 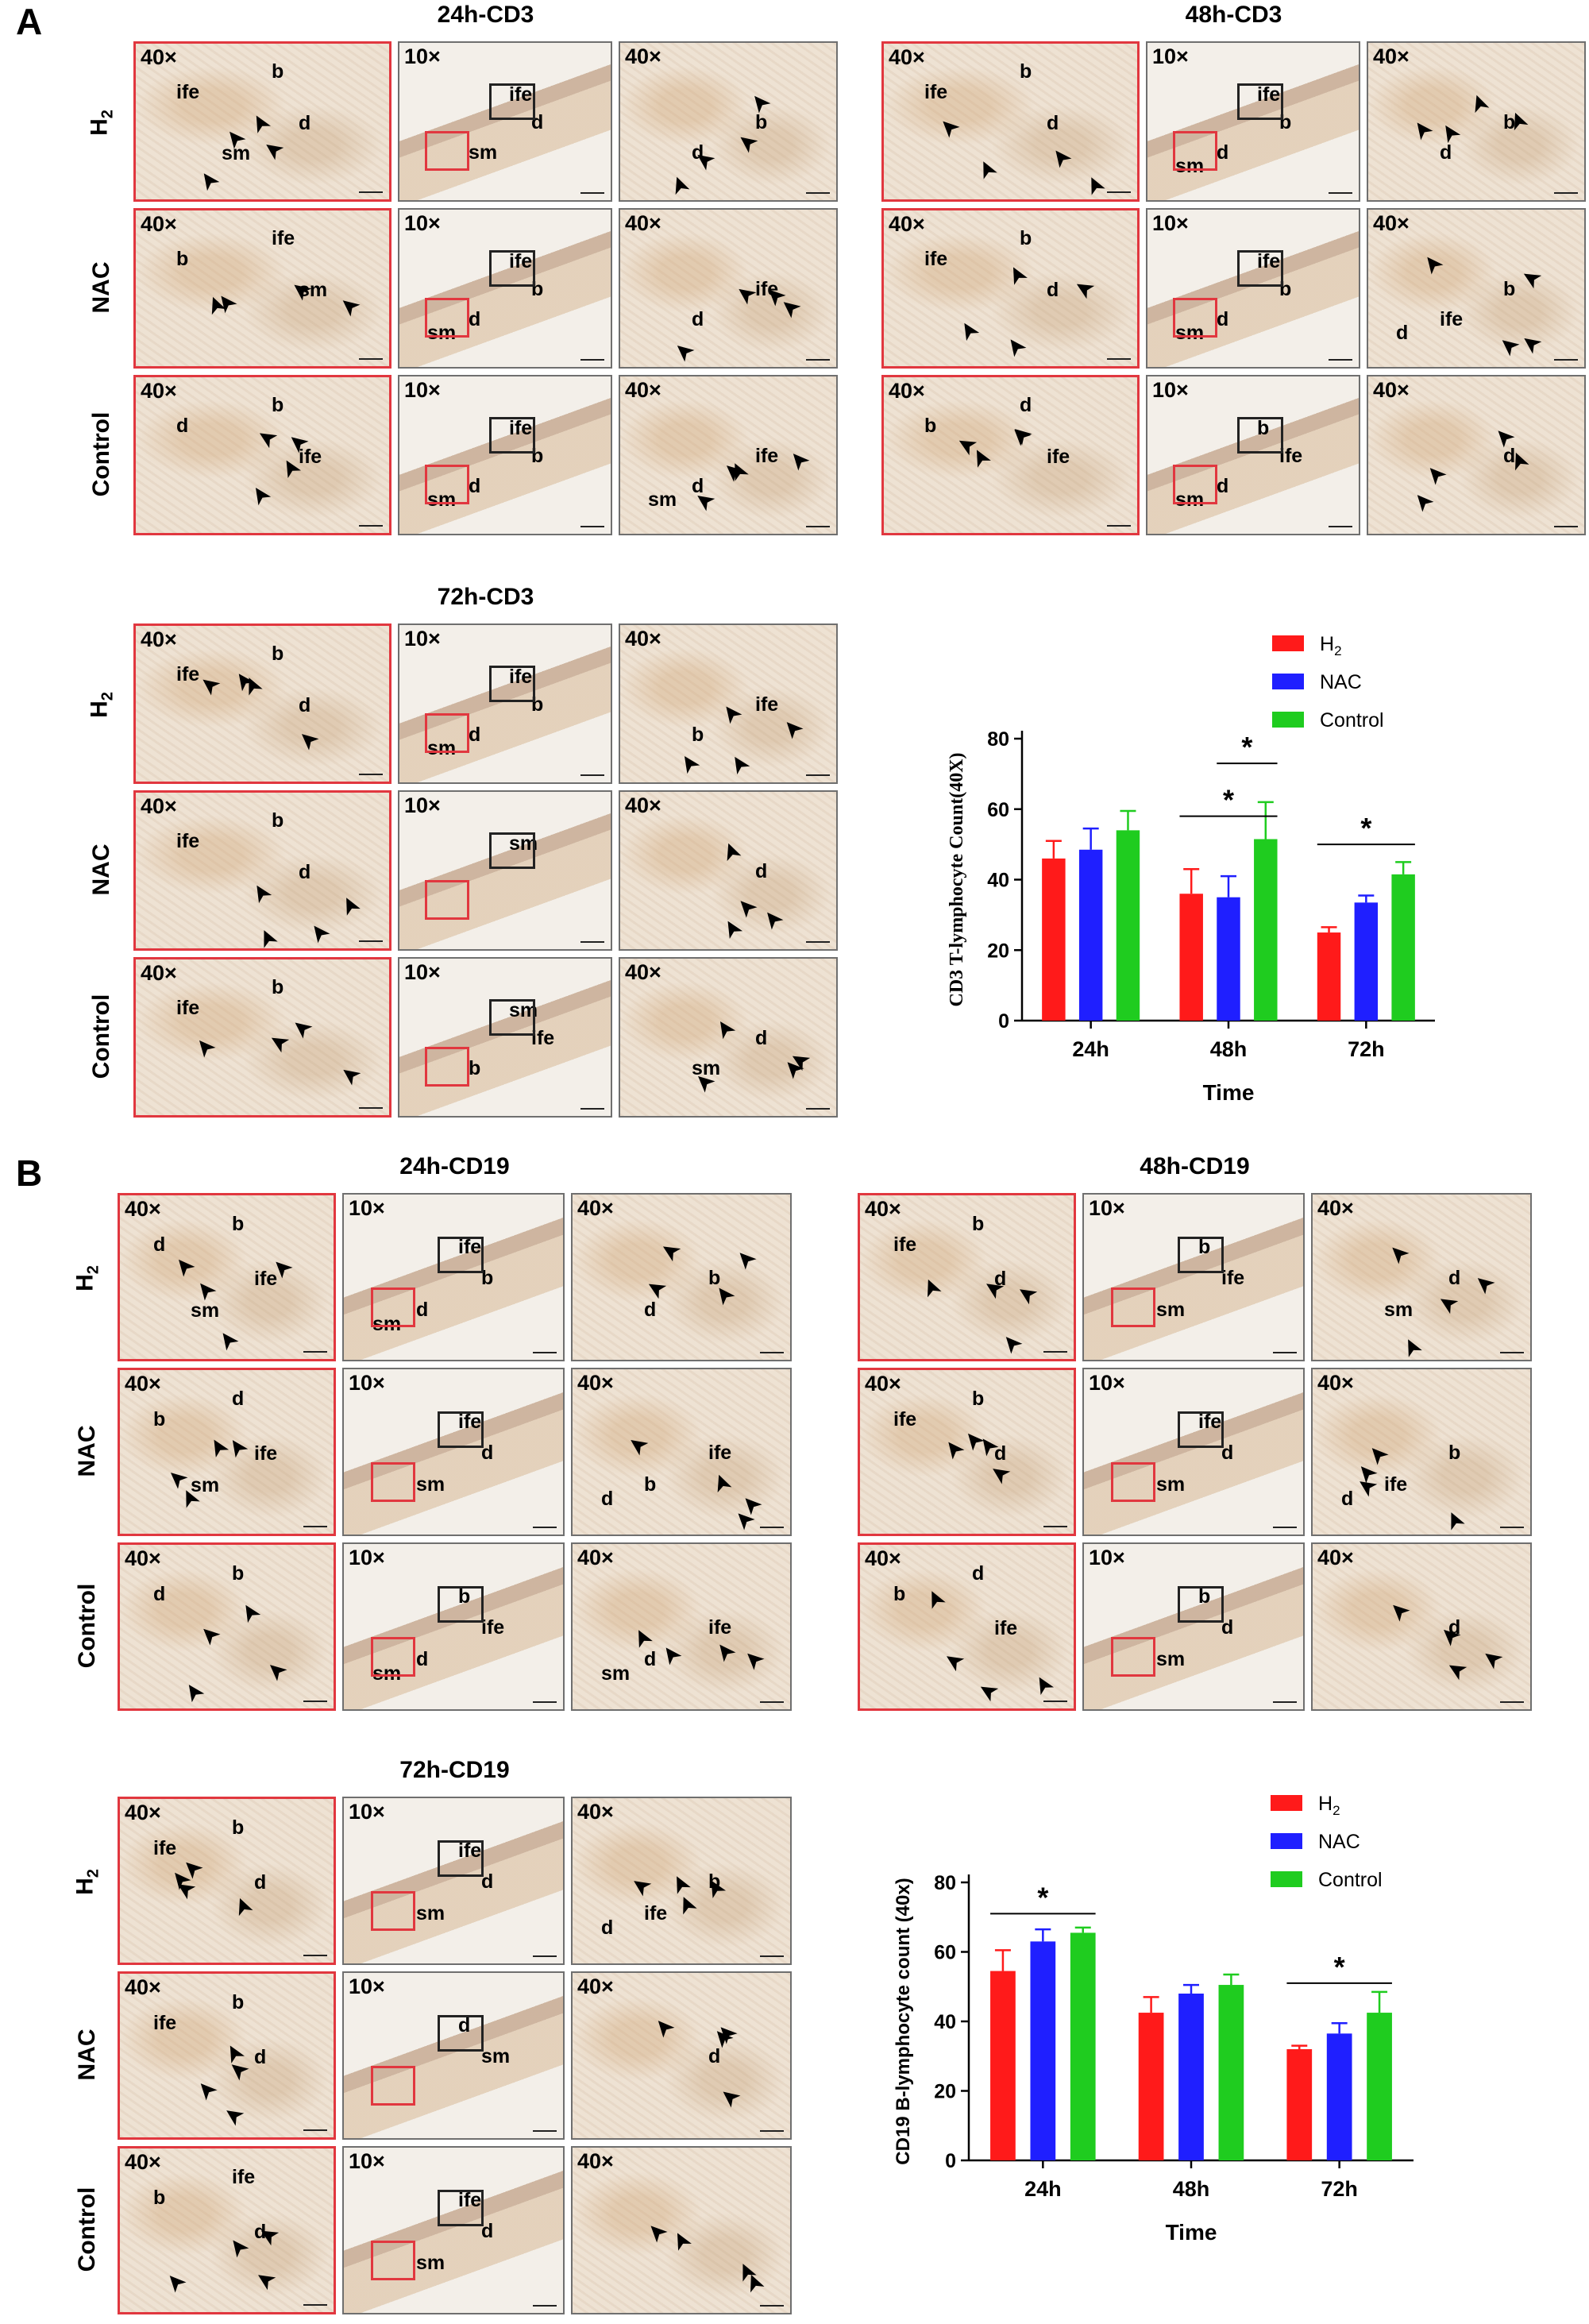 I want to click on micrograph-tile: 10× ife b d sm, so click(x=505, y=455).